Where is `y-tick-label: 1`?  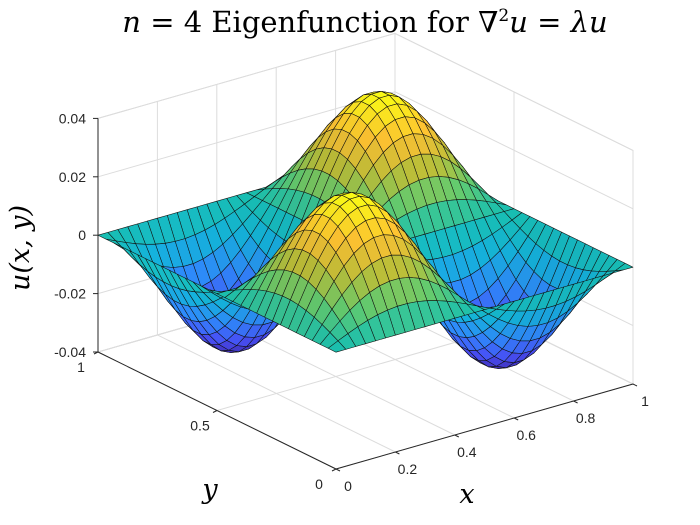 y-tick-label: 1 is located at coordinates (81, 367).